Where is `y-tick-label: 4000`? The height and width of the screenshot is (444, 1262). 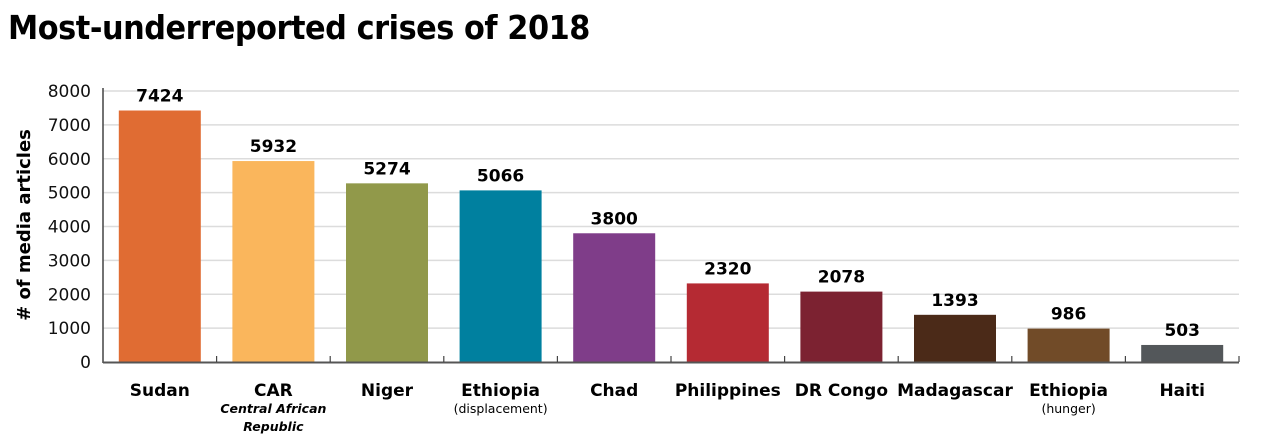 y-tick-label: 4000 is located at coordinates (69, 228).